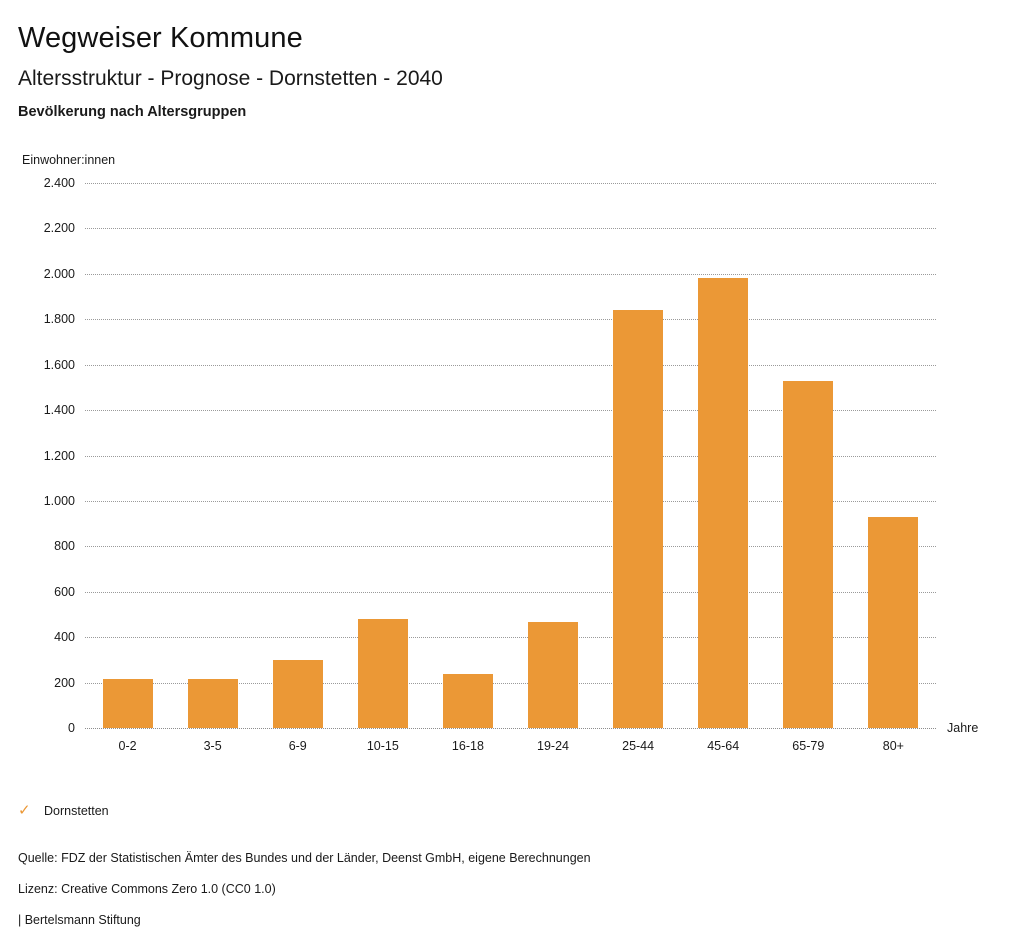 The image size is (1024, 946). What do you see at coordinates (467, 468) in the screenshot?
I see `bar-slot: 16-18` at bounding box center [467, 468].